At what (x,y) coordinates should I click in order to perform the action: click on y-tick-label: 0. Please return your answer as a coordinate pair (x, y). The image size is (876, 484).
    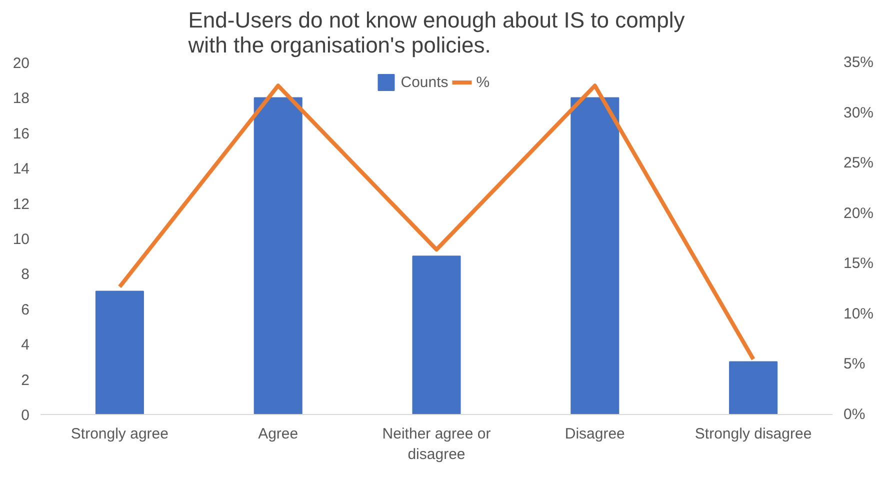
    Looking at the image, I should click on (25, 415).